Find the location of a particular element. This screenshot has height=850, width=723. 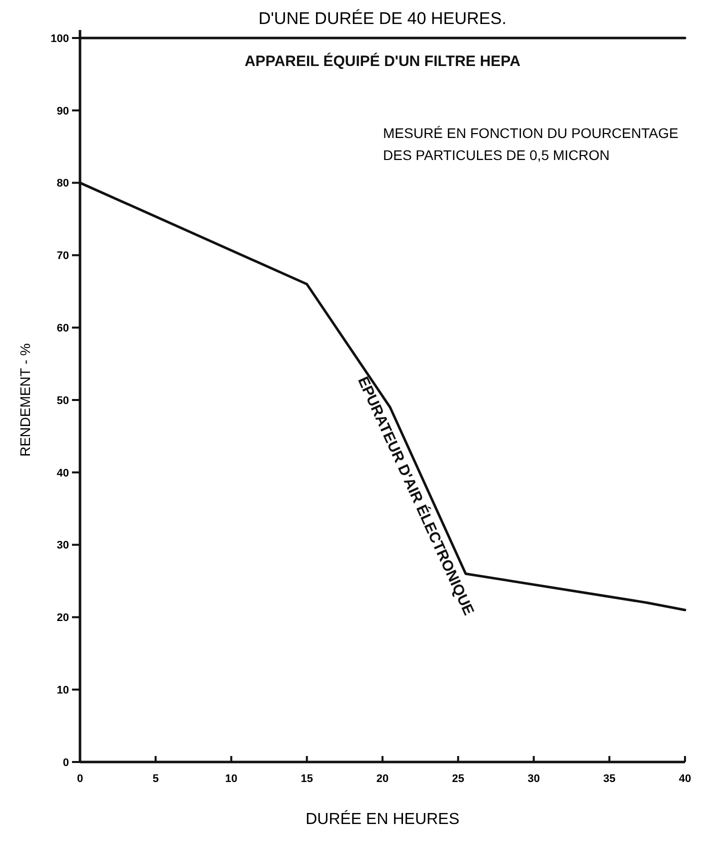

y-tick-label: 30 is located at coordinates (62, 546).